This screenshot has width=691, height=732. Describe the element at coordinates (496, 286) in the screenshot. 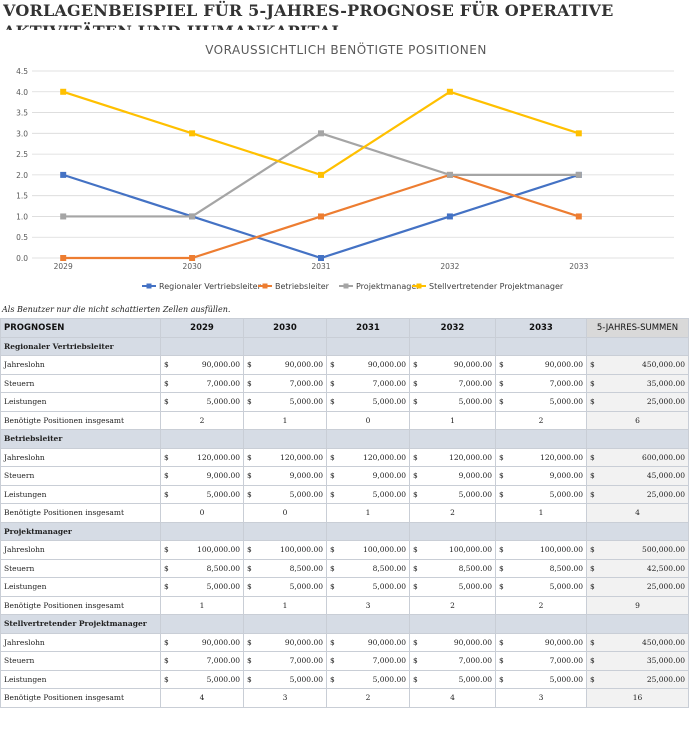

I see `legend-label: Stellvertretender Projektmanager` at that location.